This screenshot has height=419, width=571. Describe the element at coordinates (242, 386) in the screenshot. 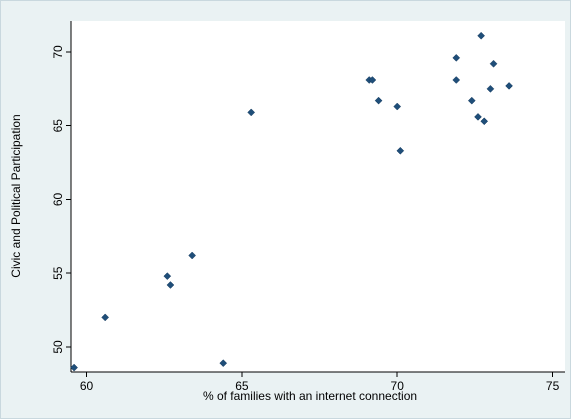

I see `x-tick-label: 65` at that location.